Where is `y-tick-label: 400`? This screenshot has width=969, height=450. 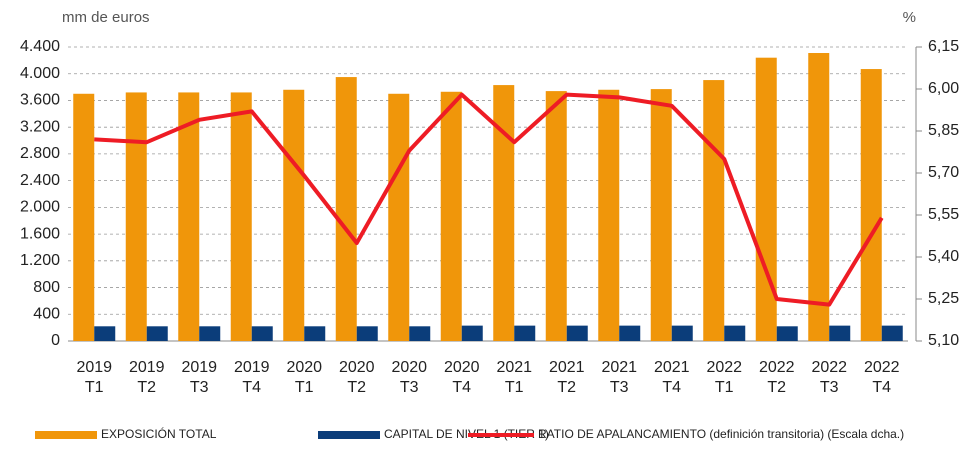 y-tick-label: 400 is located at coordinates (46, 313).